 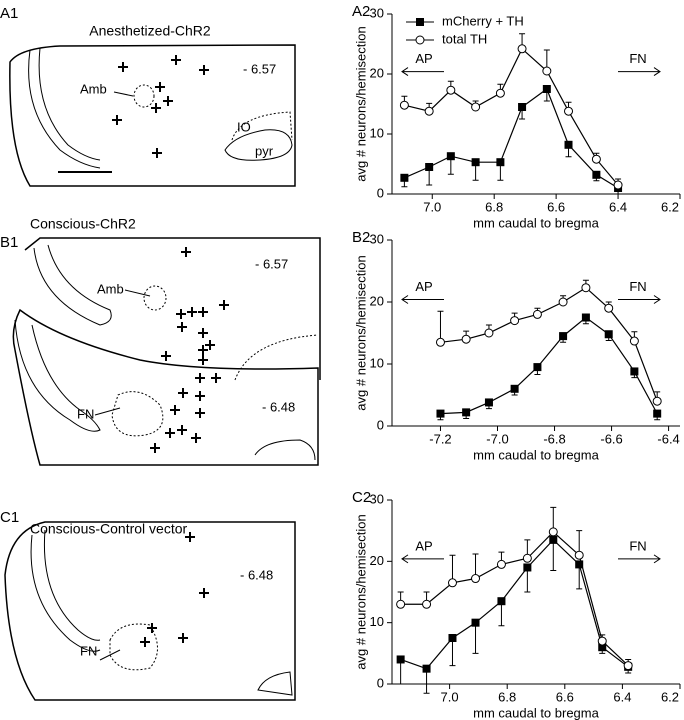 What do you see at coordinates (554, 438) in the screenshot?
I see `x-tick-label: -6.8` at bounding box center [554, 438].